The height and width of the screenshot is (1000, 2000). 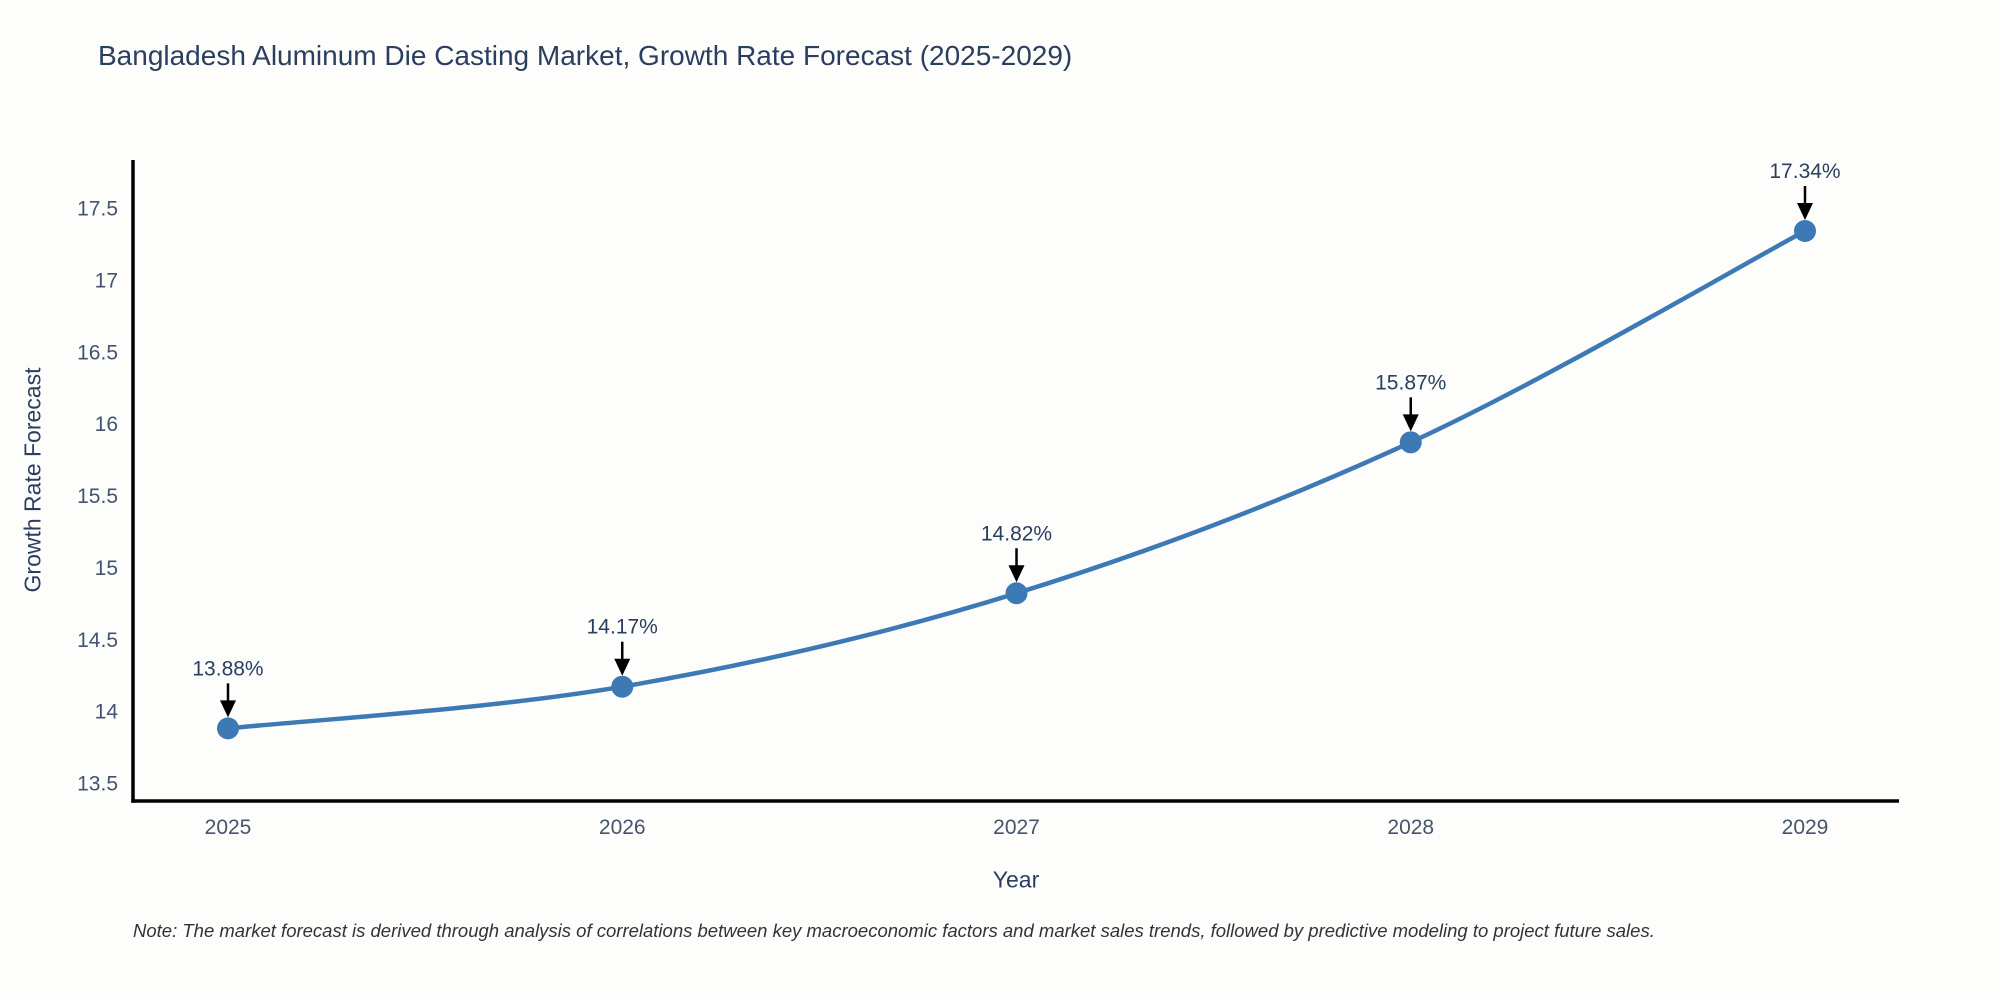 What do you see at coordinates (1805, 827) in the screenshot?
I see `x-tick-label: 2029` at bounding box center [1805, 827].